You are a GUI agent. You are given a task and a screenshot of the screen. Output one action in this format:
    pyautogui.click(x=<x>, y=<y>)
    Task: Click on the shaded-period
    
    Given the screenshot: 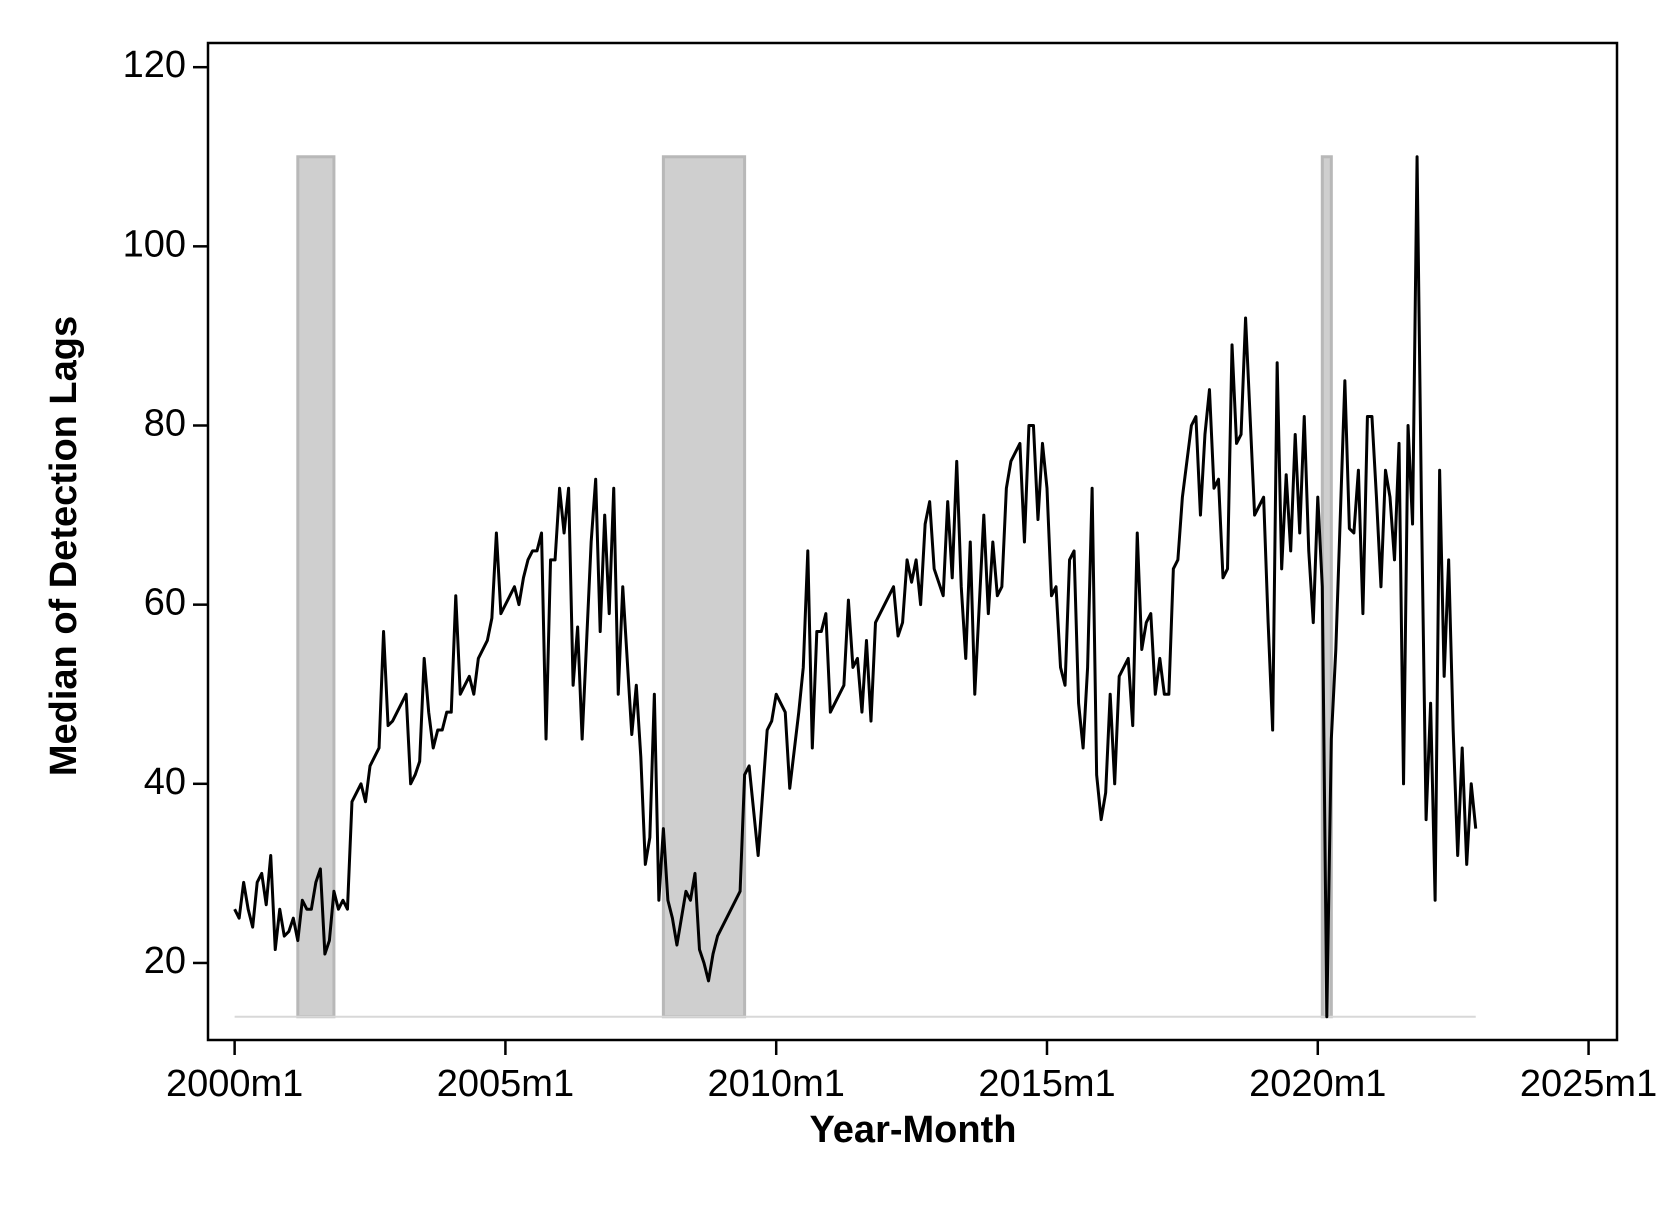 What is the action you would take?
    pyautogui.click(x=704, y=587)
    